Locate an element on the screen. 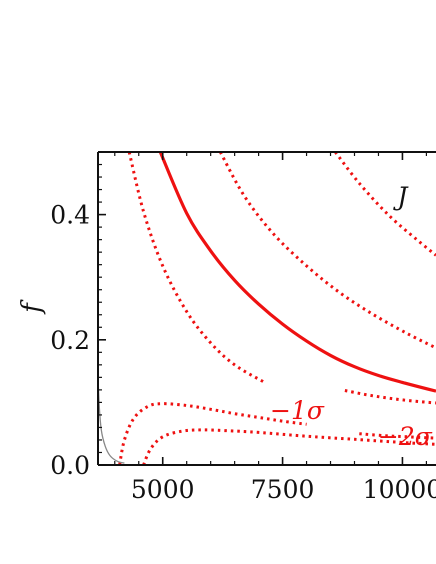  y-tick-label: 0.4 is located at coordinates (70, 215).